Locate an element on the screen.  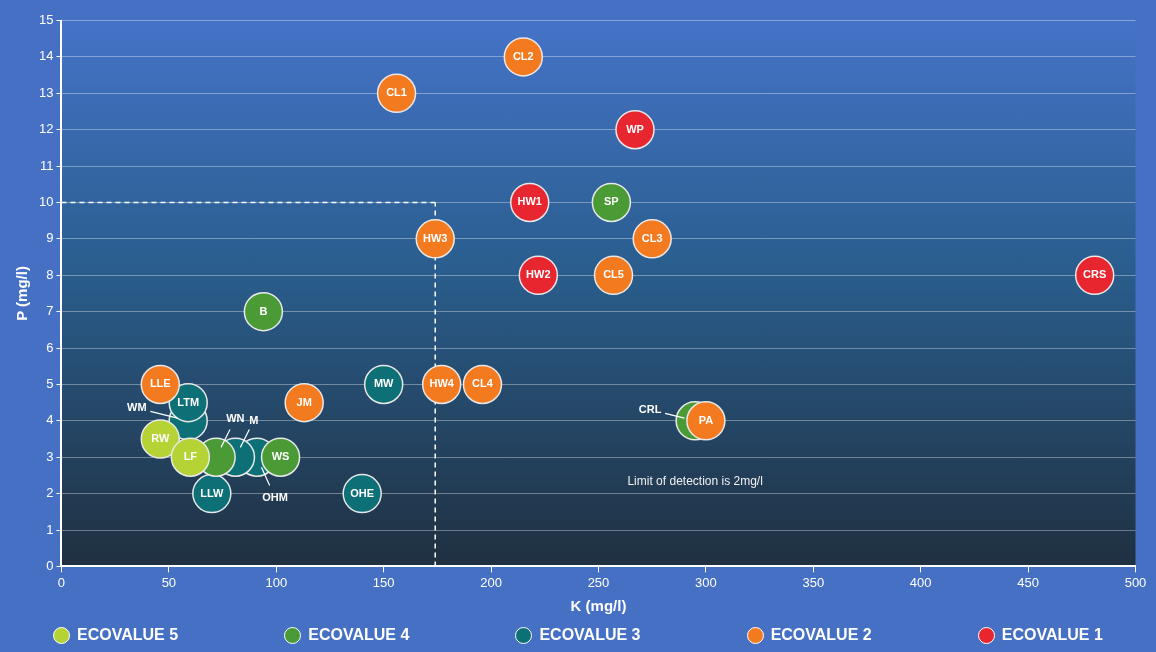
data-label: HW1 is located at coordinates (529, 201).